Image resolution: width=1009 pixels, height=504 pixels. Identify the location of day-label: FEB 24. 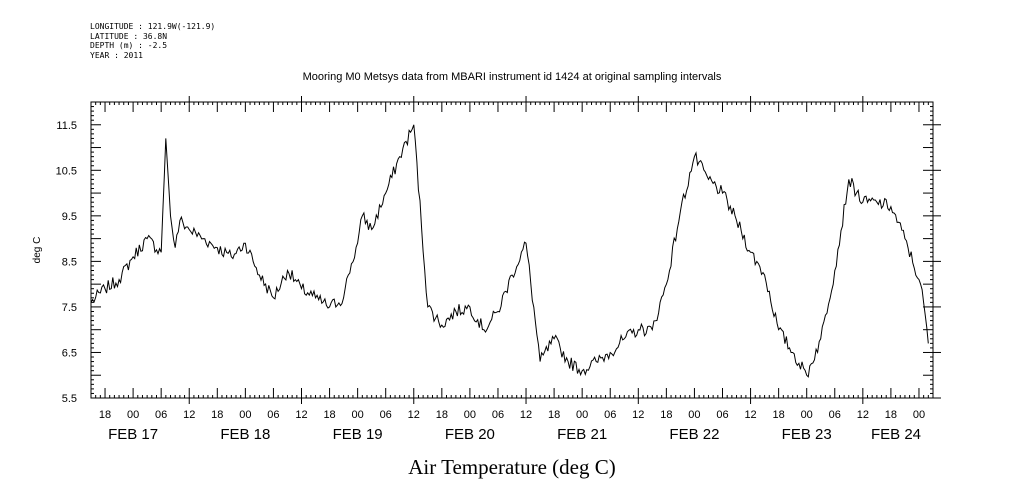
(896, 434).